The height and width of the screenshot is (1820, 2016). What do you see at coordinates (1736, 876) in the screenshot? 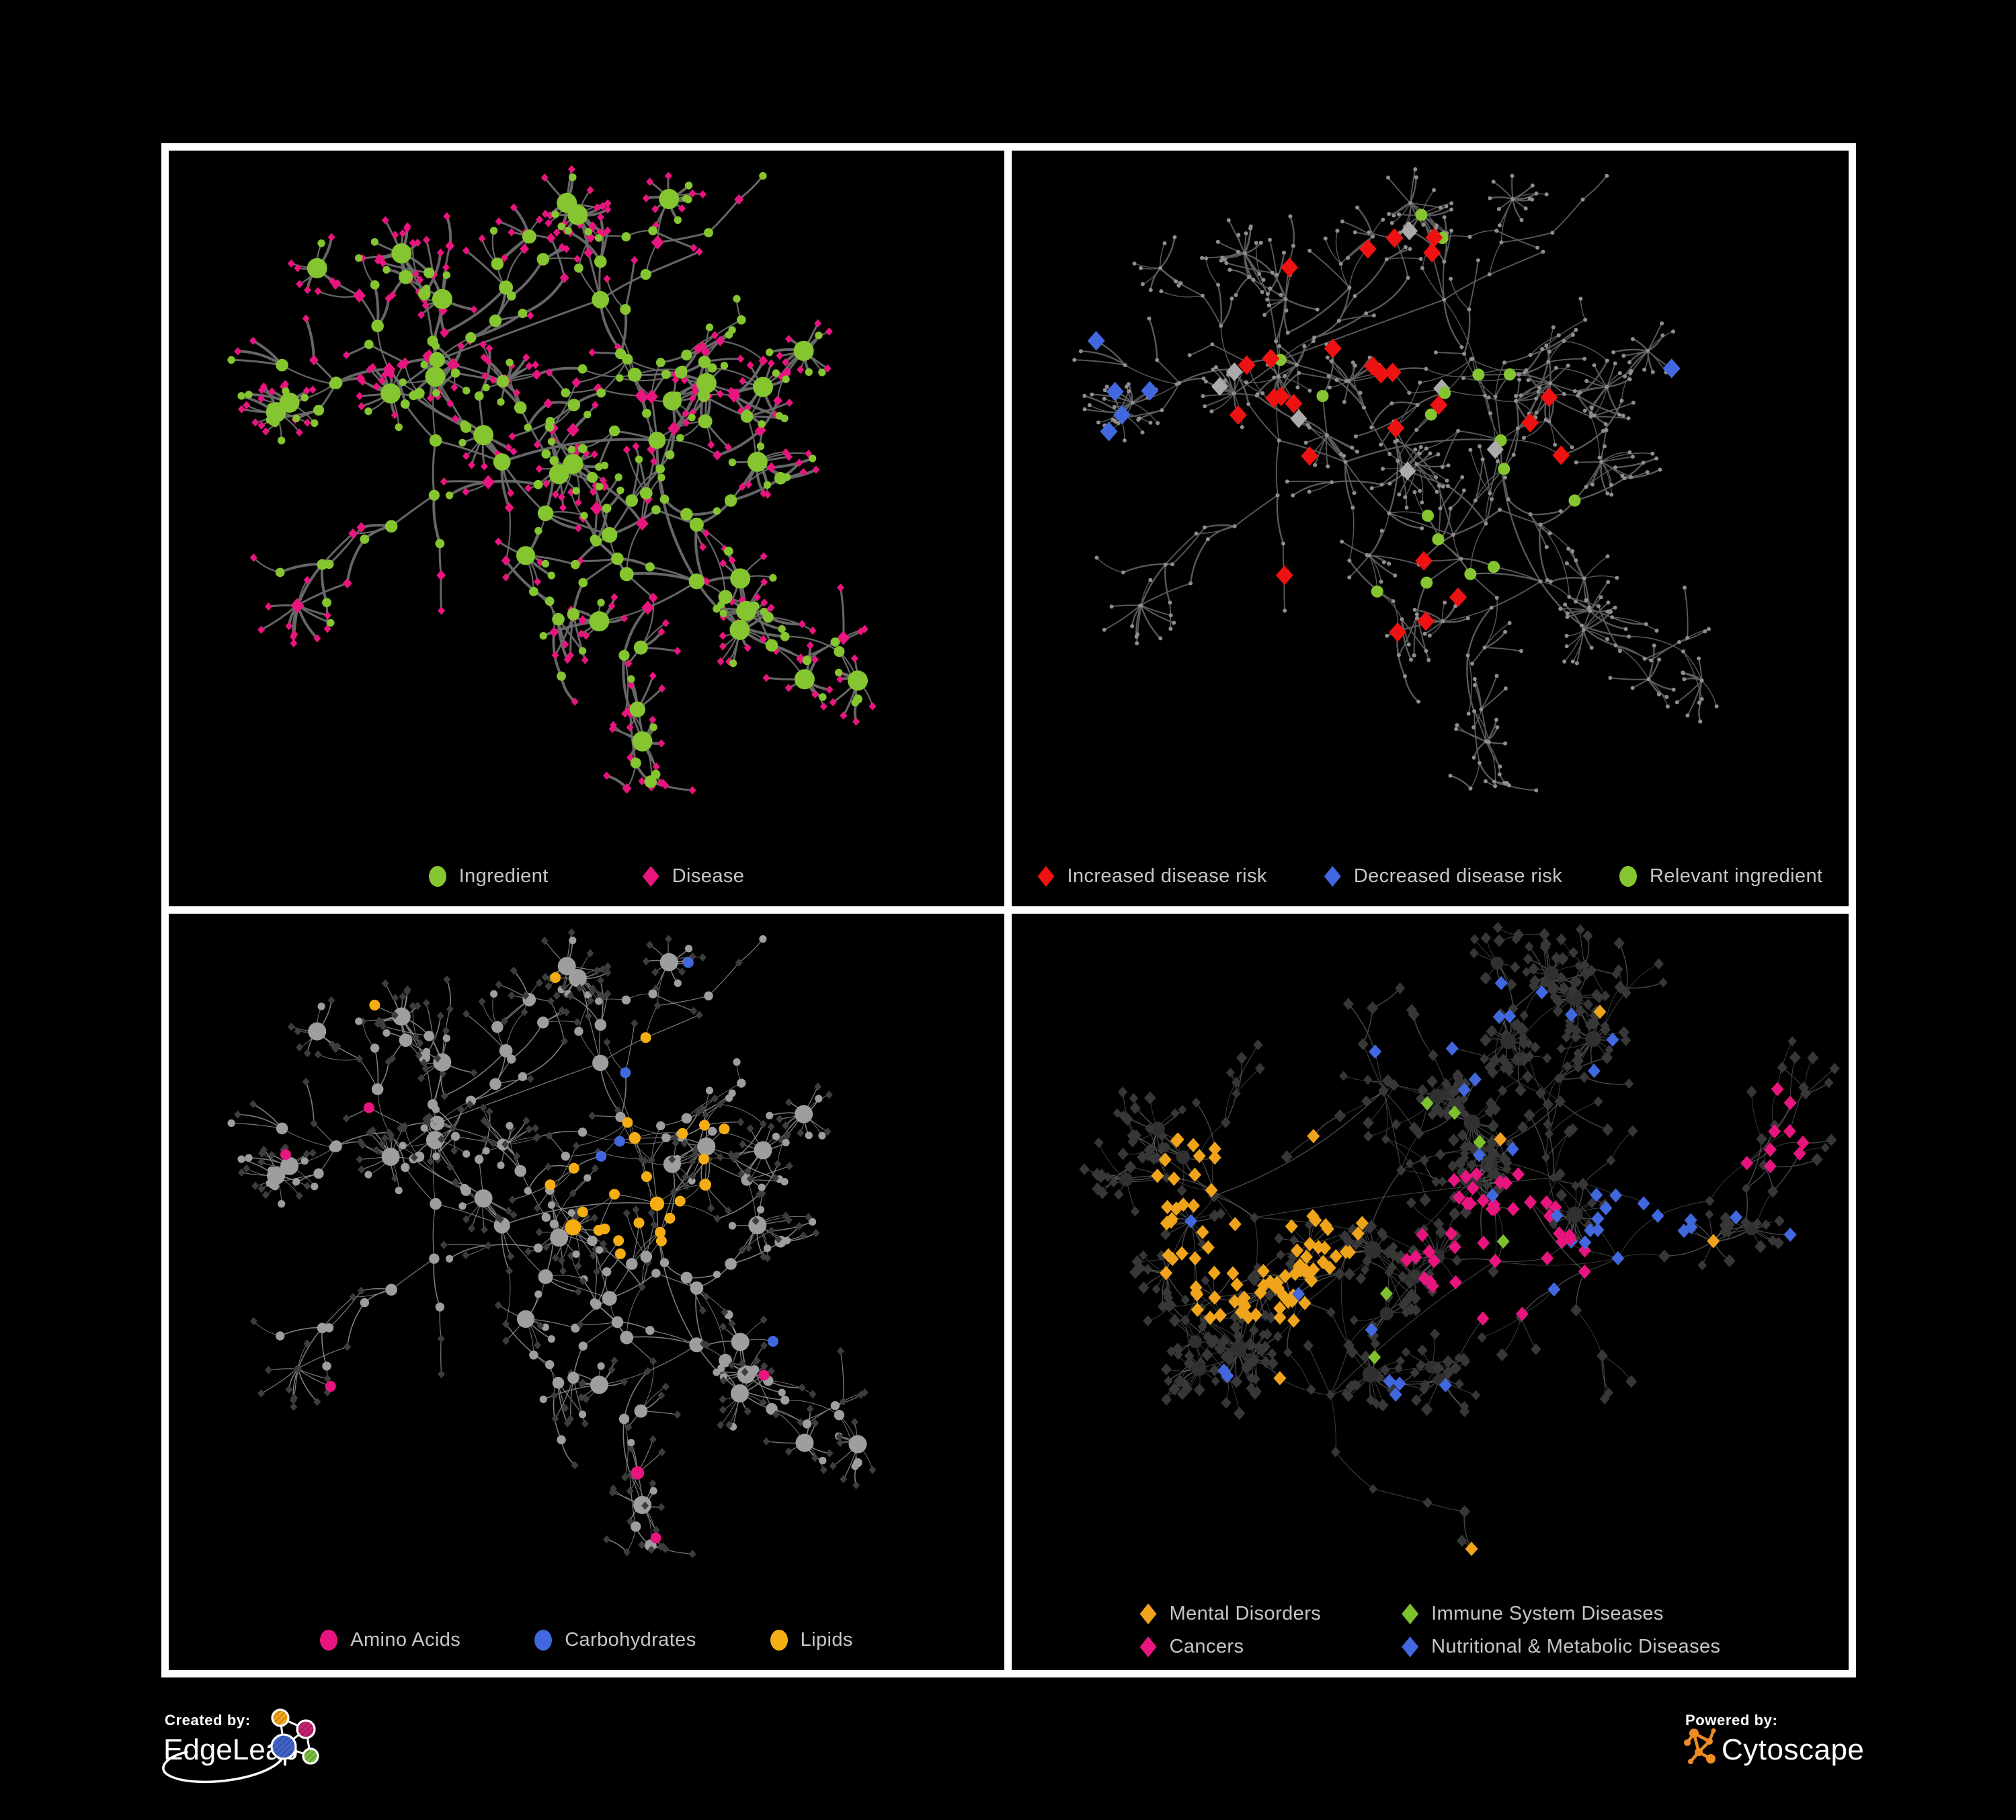
I see `legend-label: Relevant ingredient` at bounding box center [1736, 876].